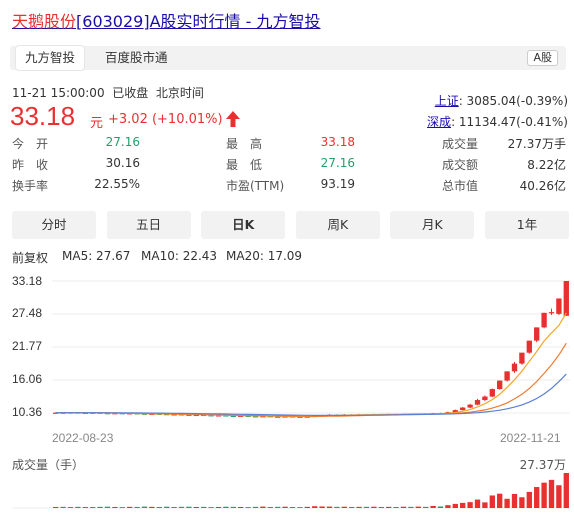  Describe the element at coordinates (122, 142) in the screenshot. I see `stat-value: 27.16` at that location.